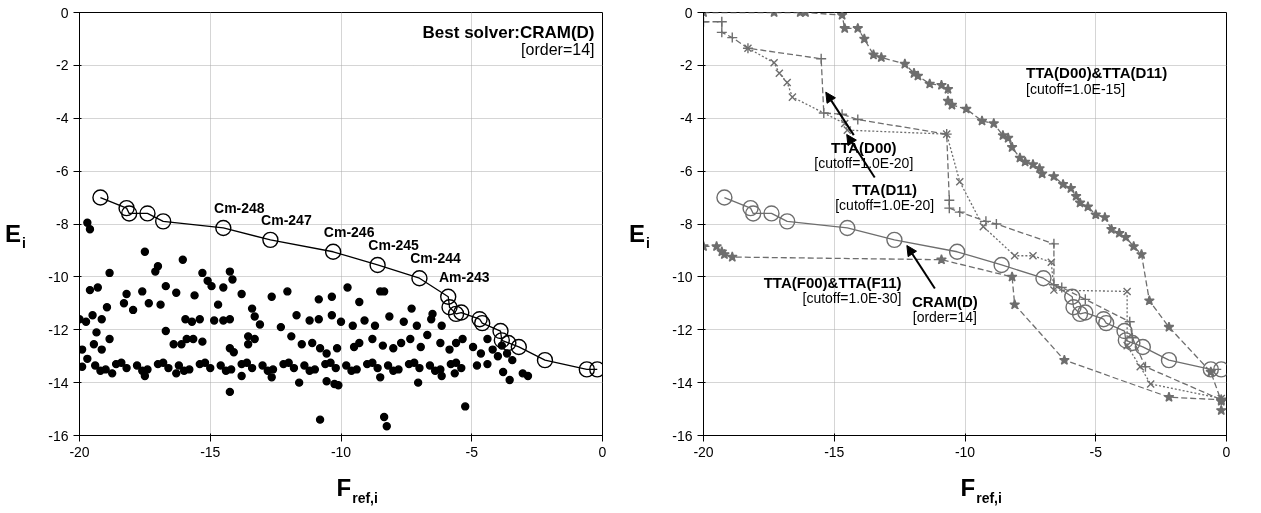 The image size is (1261, 513). Describe the element at coordinates (1097, 81) in the screenshot. I see `text: TTA(D00)&TTA(D11) [cutoff=1.0E-15]` at that location.